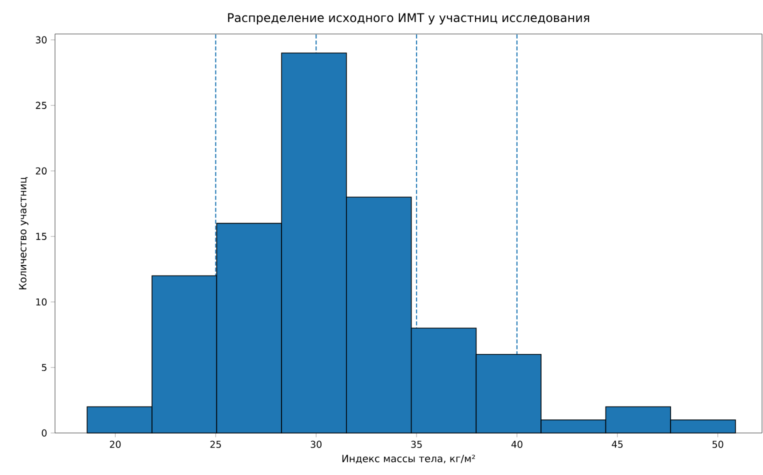 Image resolution: width=763 pixels, height=475 pixels. I want to click on x-tick-label: 50, so click(718, 444).